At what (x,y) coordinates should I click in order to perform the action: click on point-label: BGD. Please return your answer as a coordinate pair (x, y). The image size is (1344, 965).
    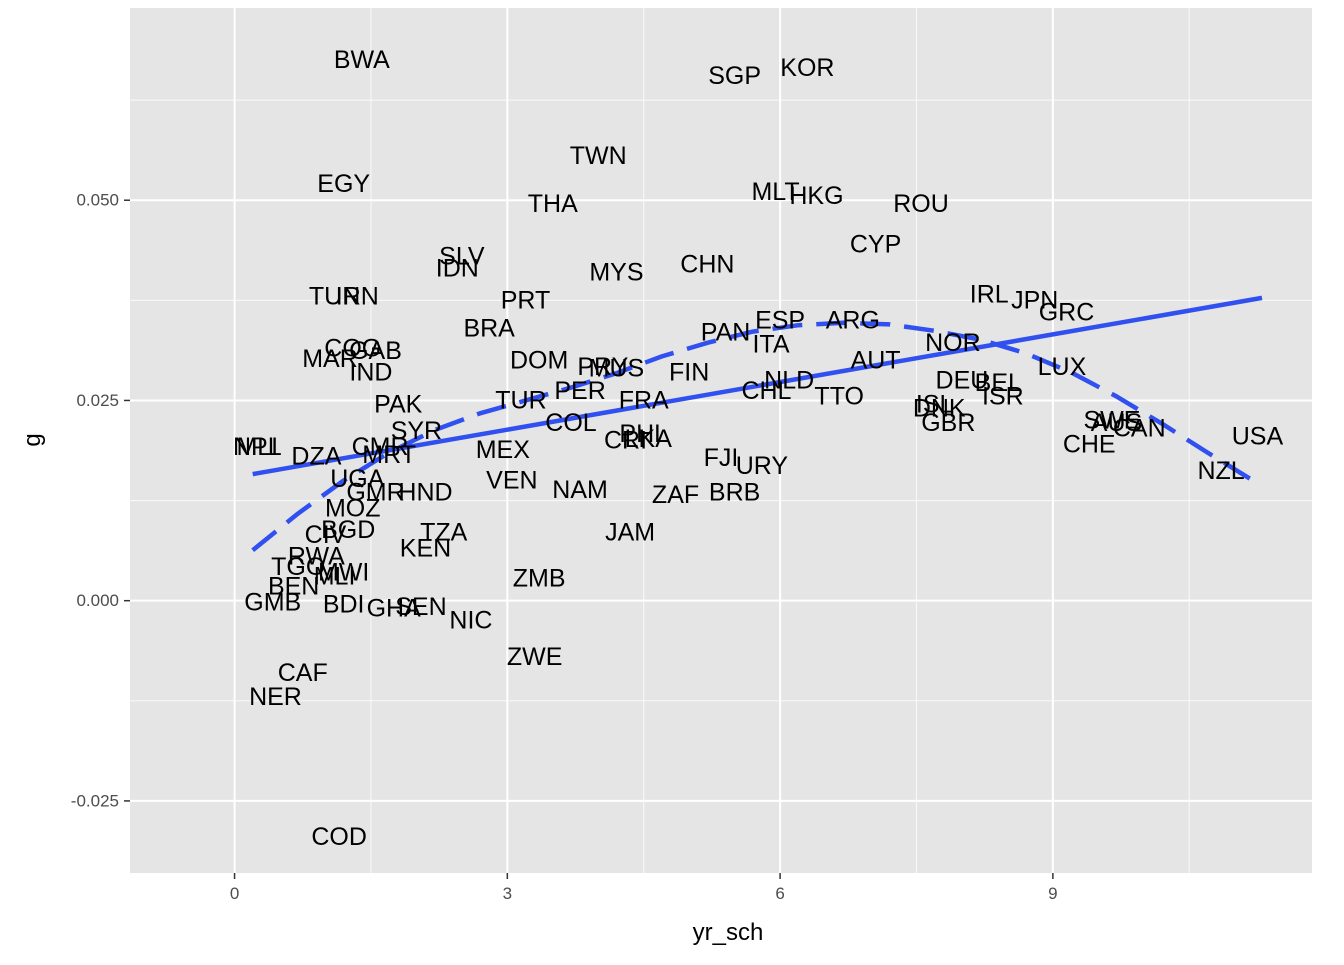
    Looking at the image, I should click on (348, 530).